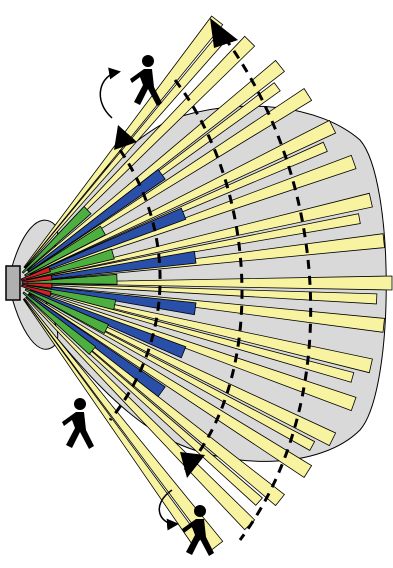  What do you see at coordinates (13, 283) in the screenshot?
I see `sensor-icon` at bounding box center [13, 283].